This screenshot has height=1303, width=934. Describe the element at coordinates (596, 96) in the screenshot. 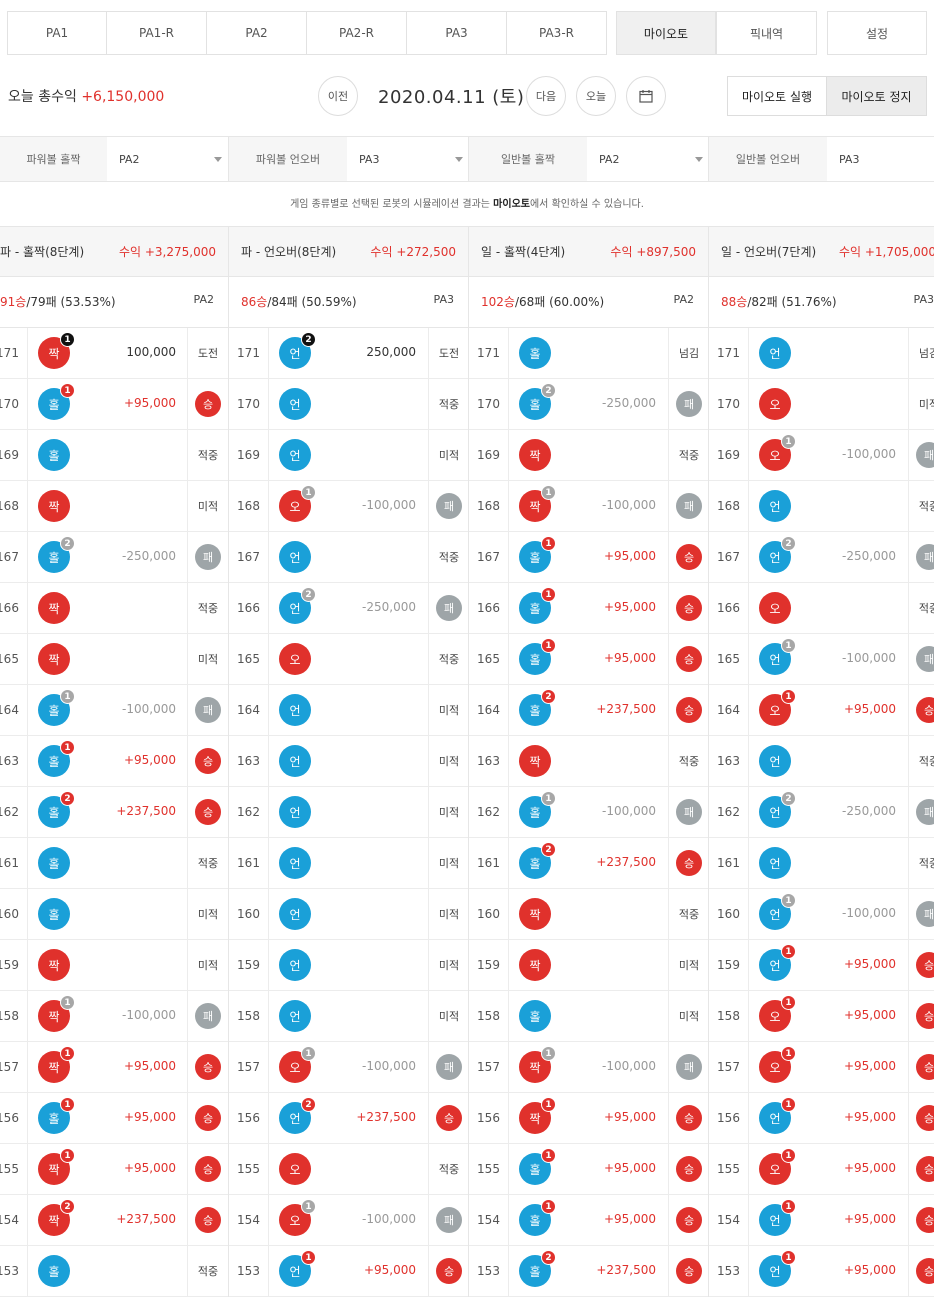

I see `today-button: 오늘` at that location.